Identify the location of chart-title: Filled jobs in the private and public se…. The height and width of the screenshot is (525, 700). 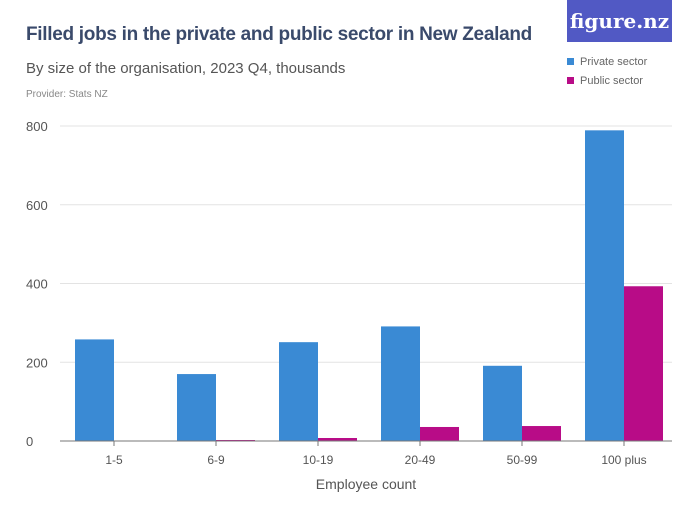
(279, 34).